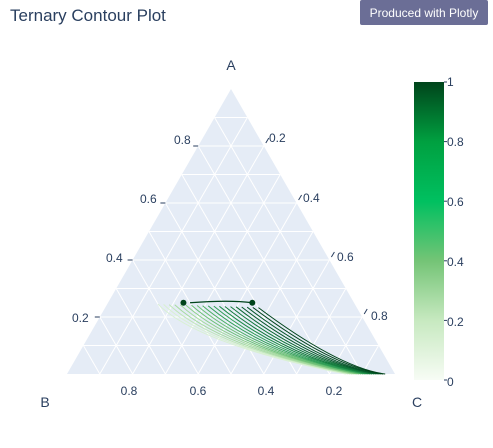 The image size is (493, 448). I want to click on a-axis-title: A, so click(231, 65).